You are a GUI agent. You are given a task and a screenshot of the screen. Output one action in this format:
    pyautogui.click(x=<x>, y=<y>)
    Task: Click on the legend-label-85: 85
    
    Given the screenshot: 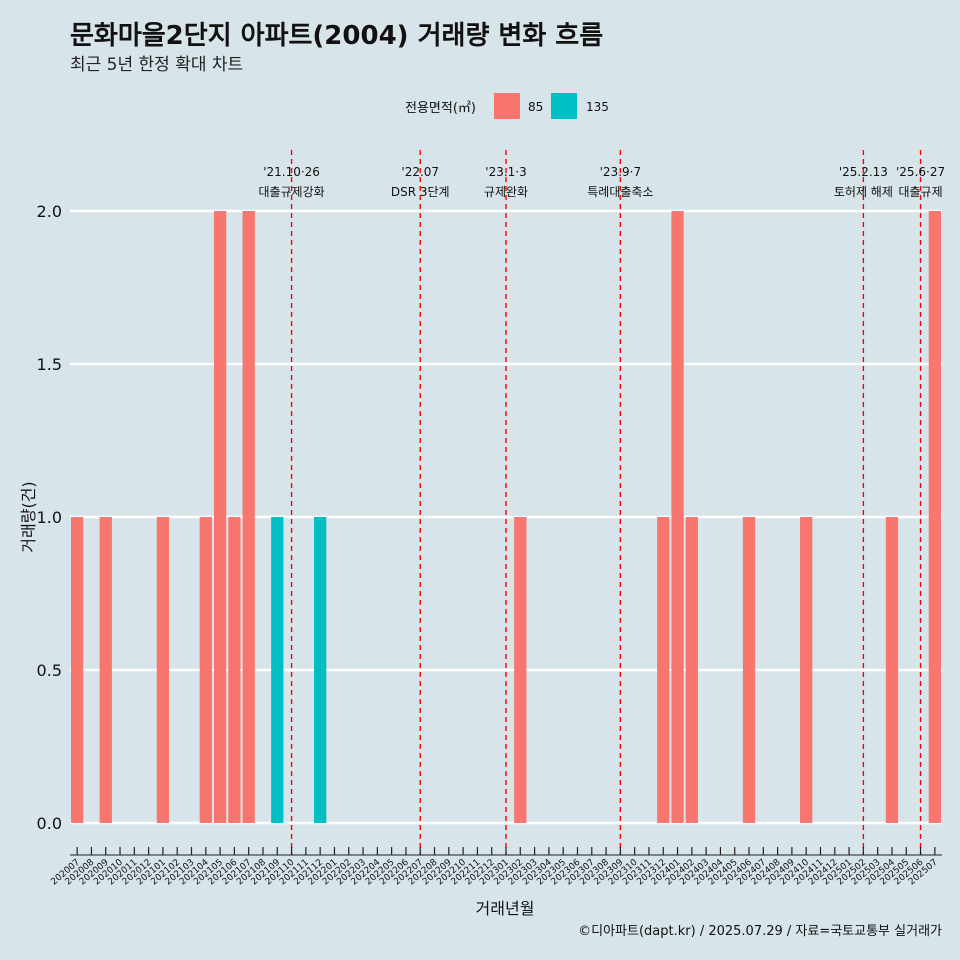 What is the action you would take?
    pyautogui.click(x=535, y=107)
    